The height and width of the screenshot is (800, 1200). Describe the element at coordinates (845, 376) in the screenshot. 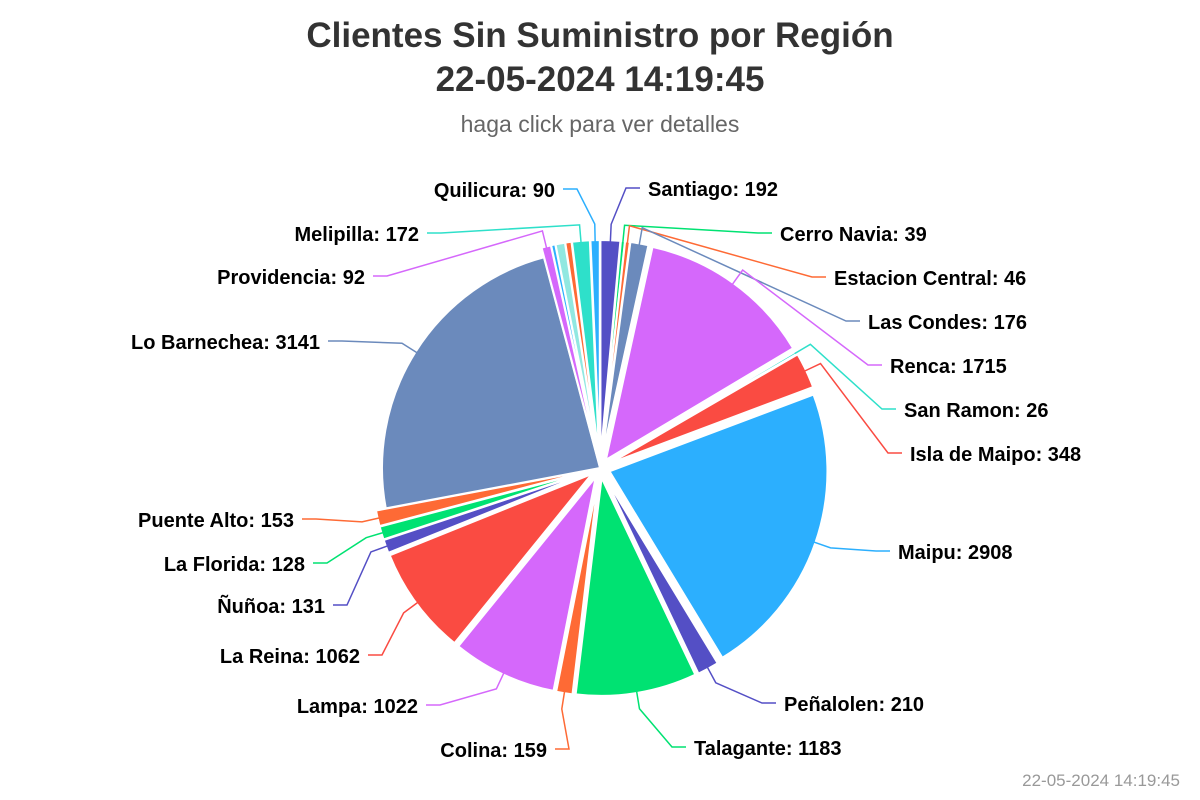

I see `connector-san-ramon` at that location.